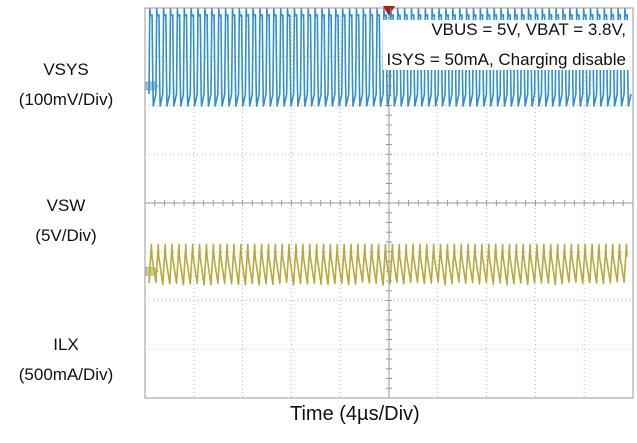 This screenshot has width=637, height=443. Describe the element at coordinates (389, 11) in the screenshot. I see `trigger-position-marker` at that location.